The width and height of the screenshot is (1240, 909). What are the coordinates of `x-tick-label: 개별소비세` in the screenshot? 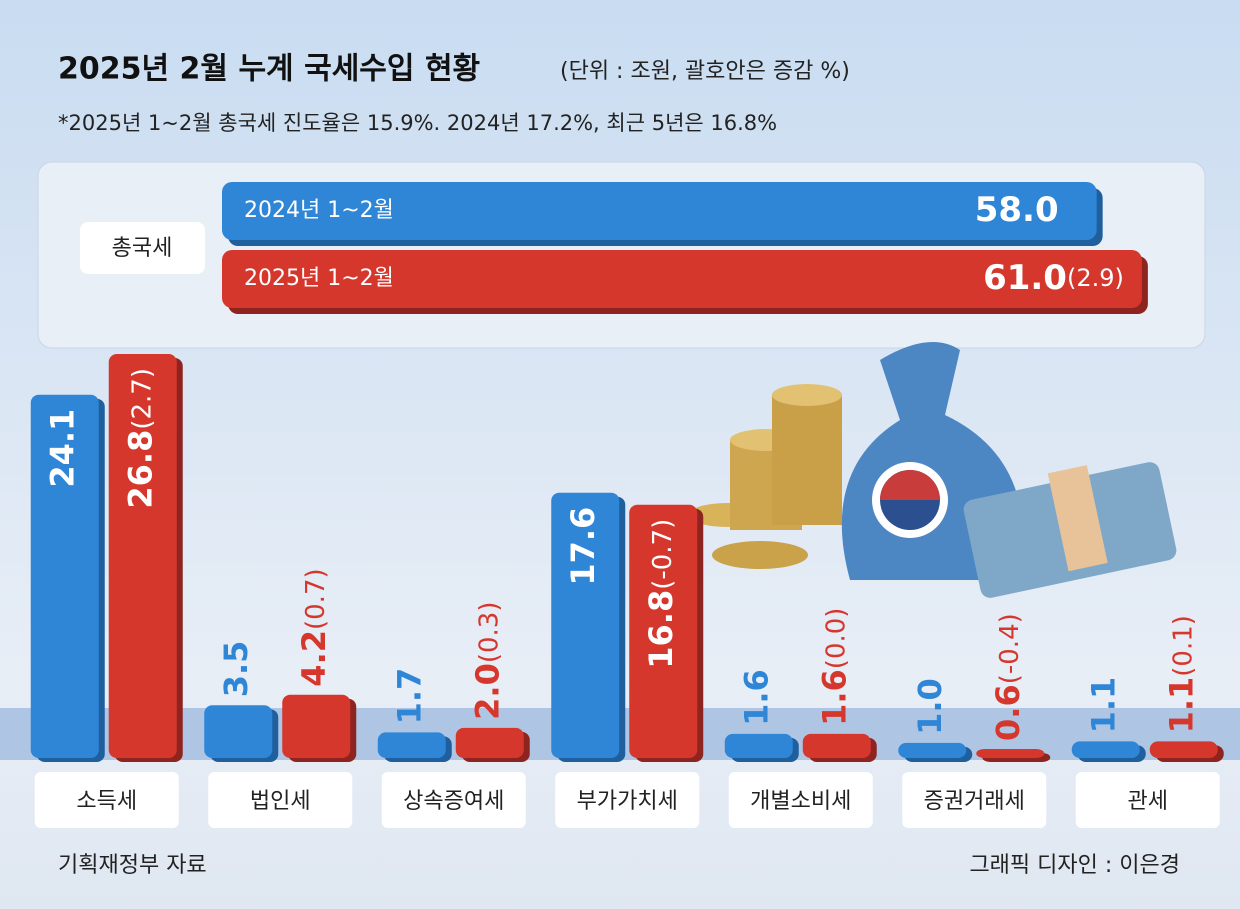 It's located at (800, 801).